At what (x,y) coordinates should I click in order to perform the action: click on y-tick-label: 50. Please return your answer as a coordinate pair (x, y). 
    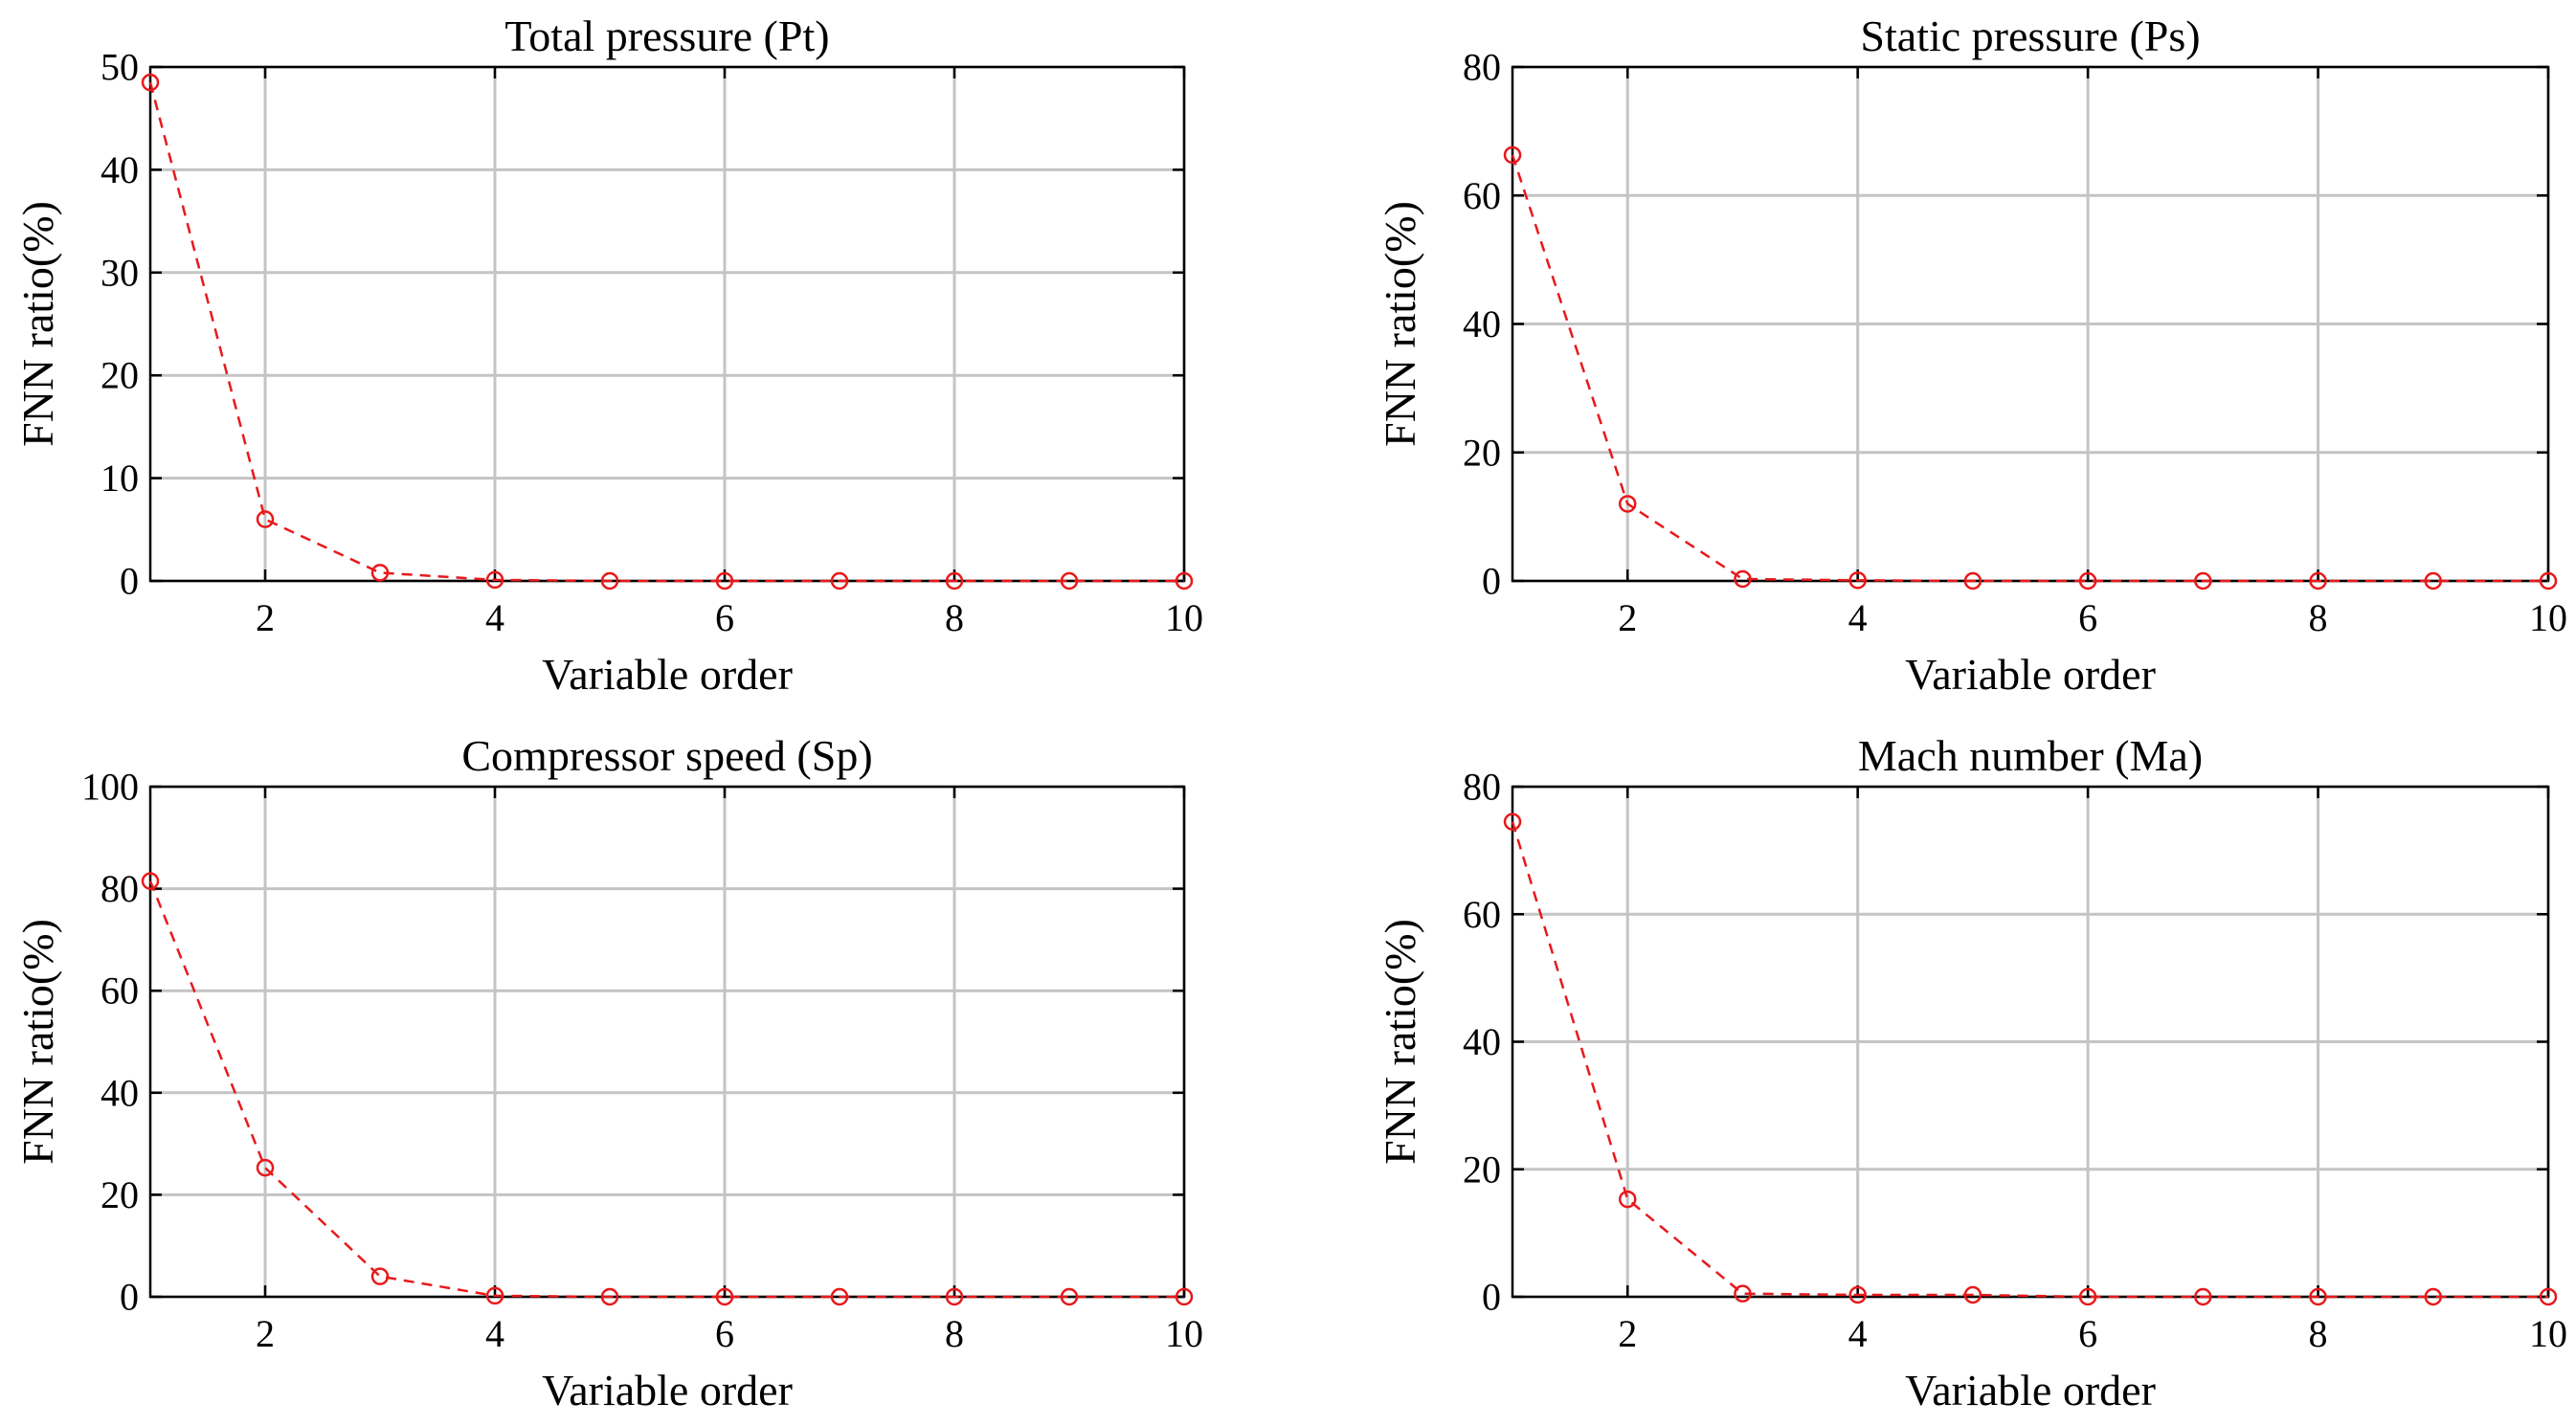
    Looking at the image, I should click on (120, 67).